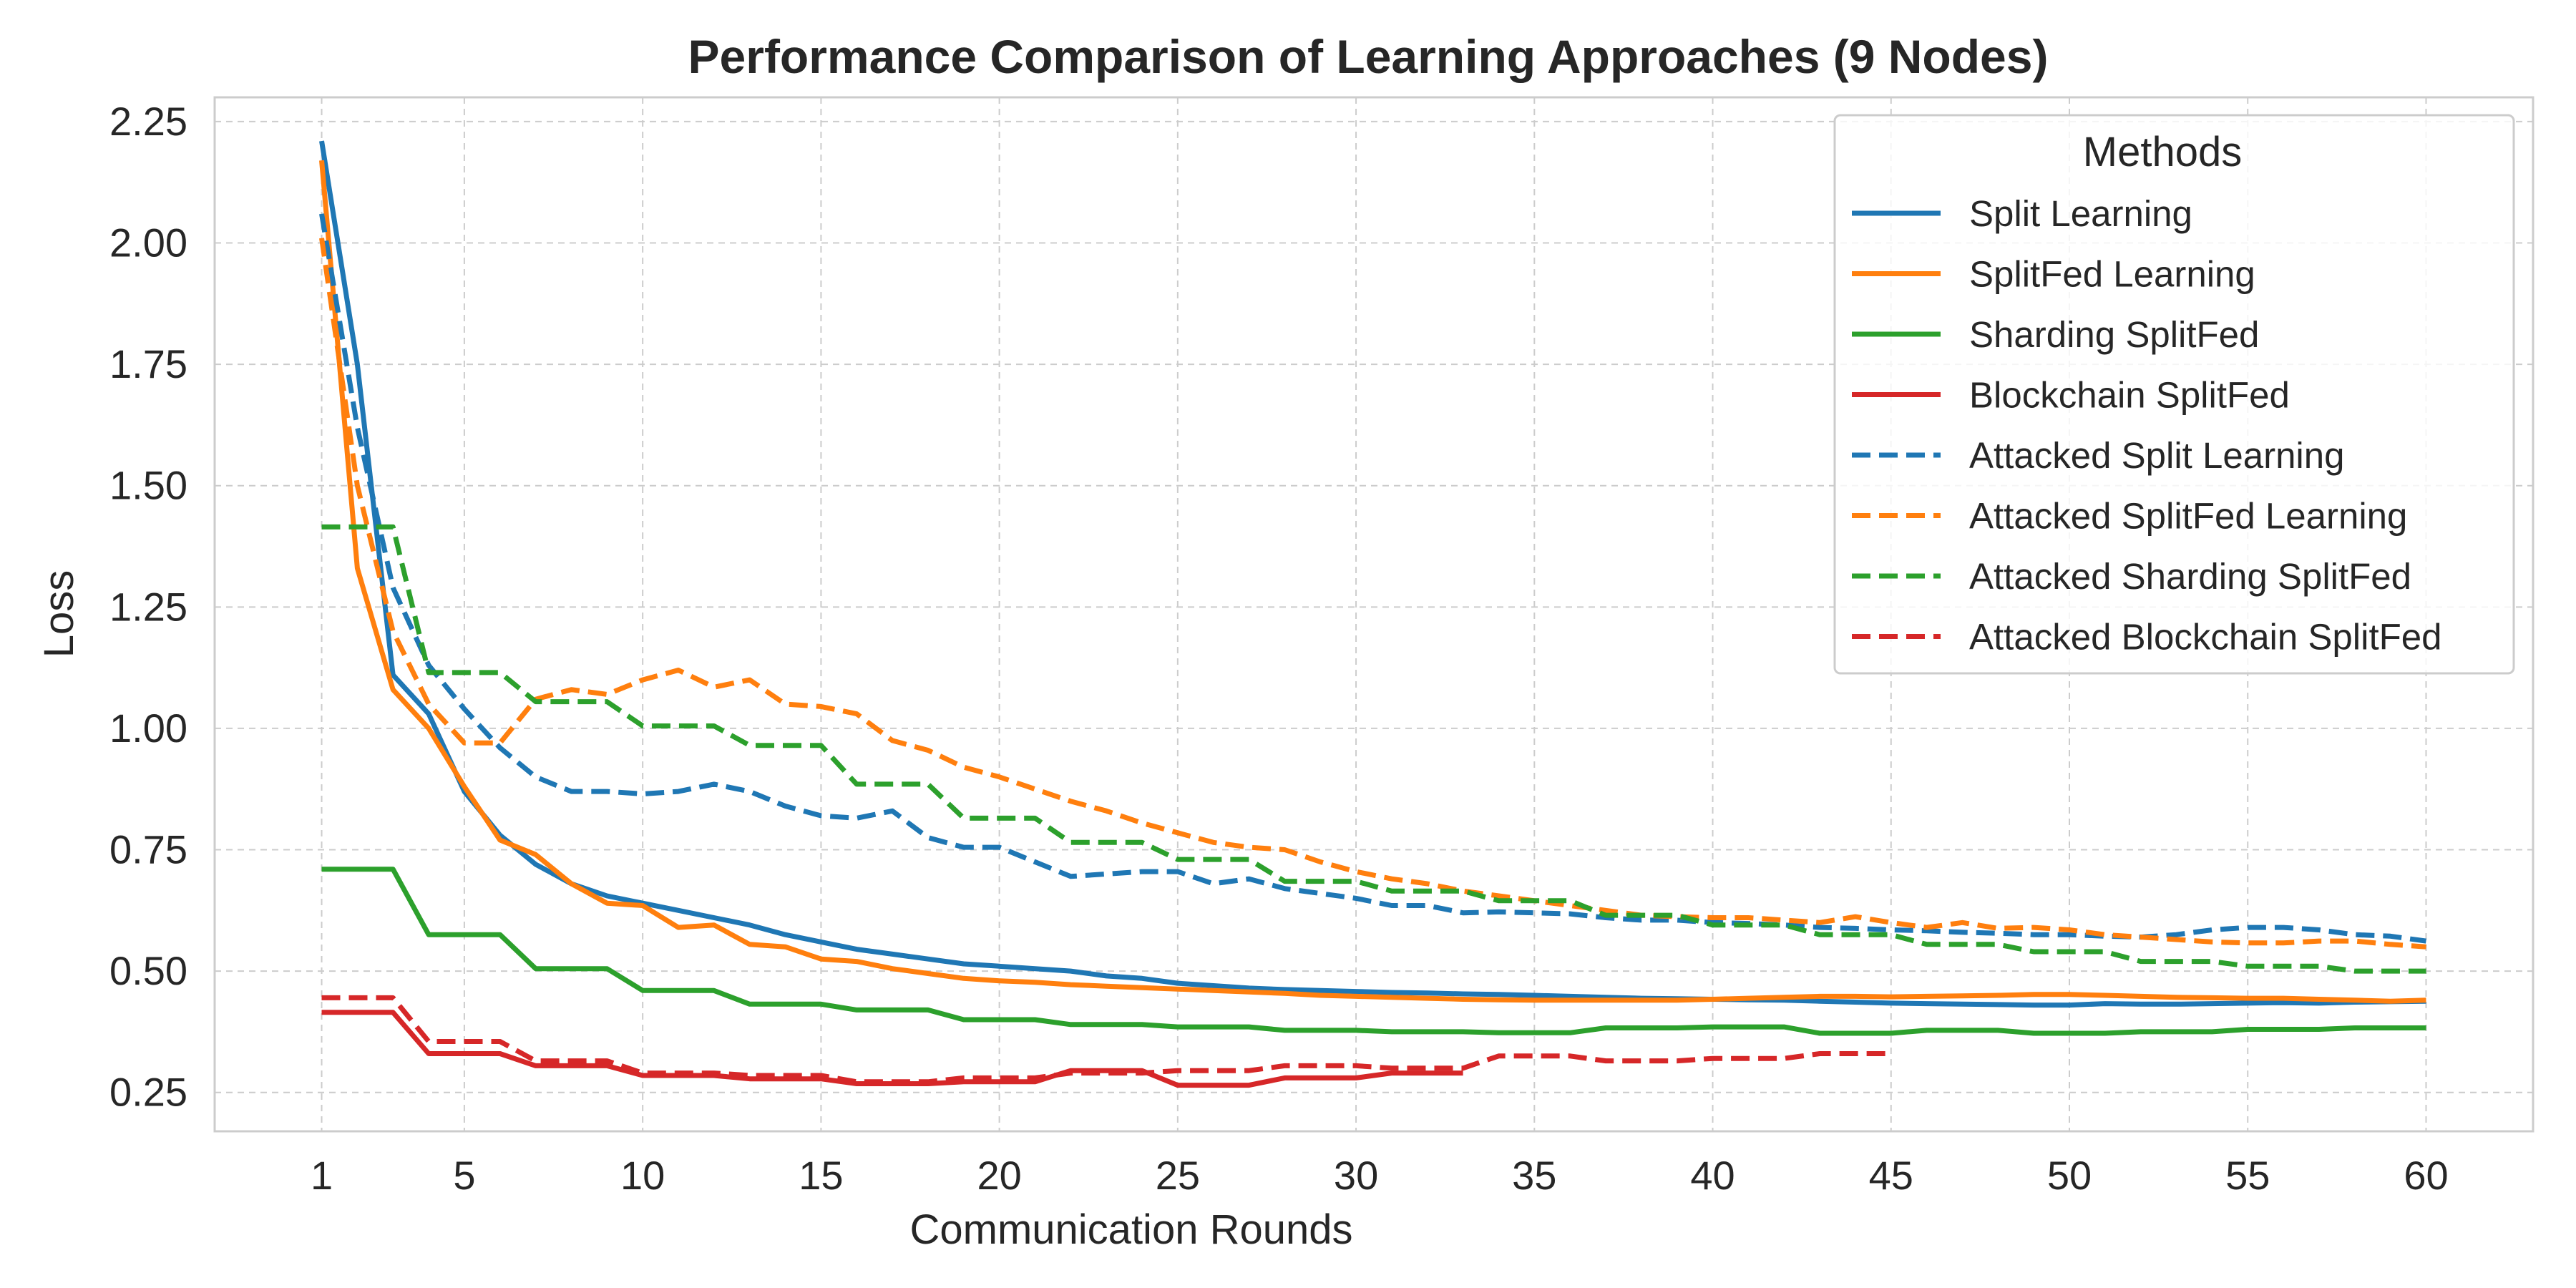 This screenshot has width=2576, height=1288. I want to click on legend-box, so click(2174, 394).